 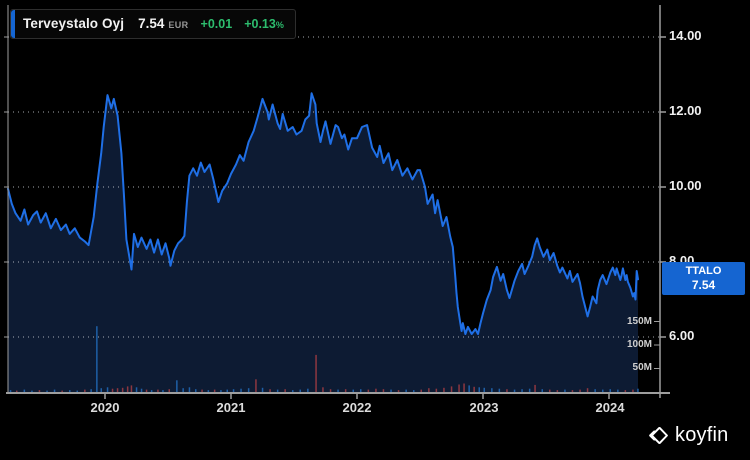 What do you see at coordinates (74, 23) in the screenshot?
I see `ticker-name: Terveystalo Oyj` at bounding box center [74, 23].